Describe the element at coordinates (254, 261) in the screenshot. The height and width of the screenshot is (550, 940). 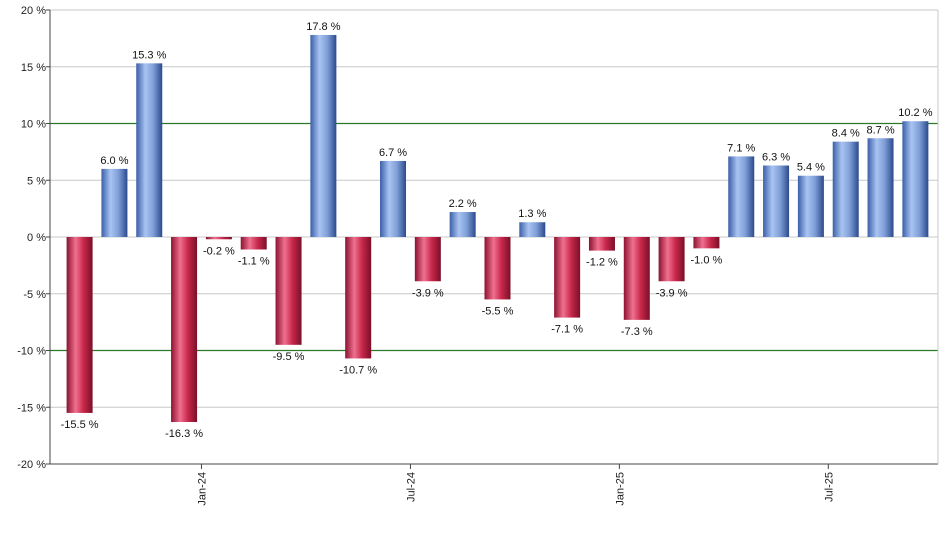
I see `data-label: -1.1 %` at that location.